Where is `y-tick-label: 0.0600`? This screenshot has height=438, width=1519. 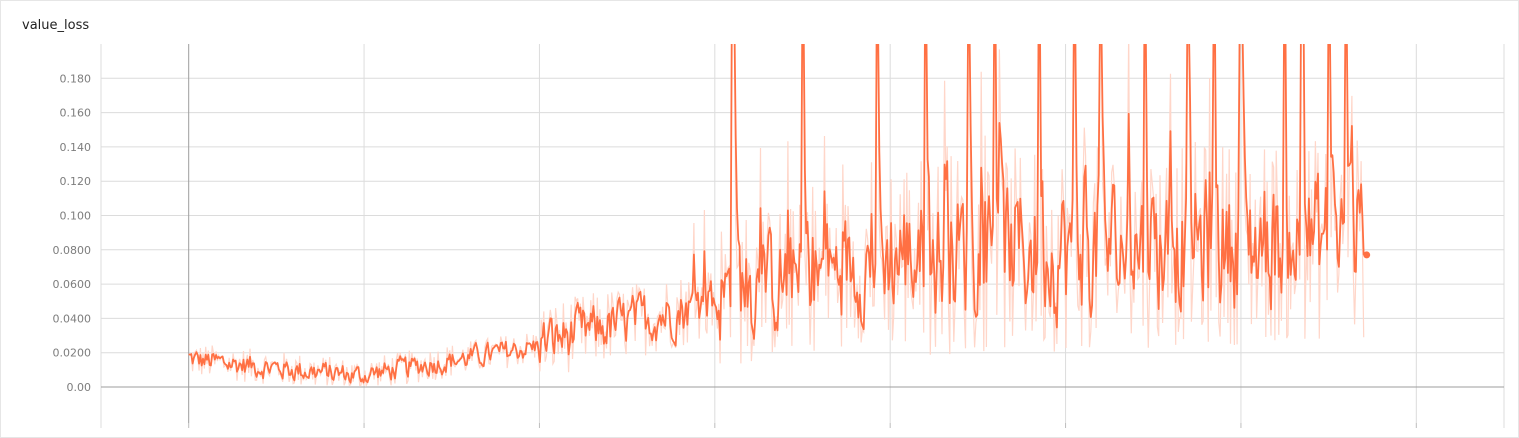
y-tick-label: 0.0600 is located at coordinates (72, 284).